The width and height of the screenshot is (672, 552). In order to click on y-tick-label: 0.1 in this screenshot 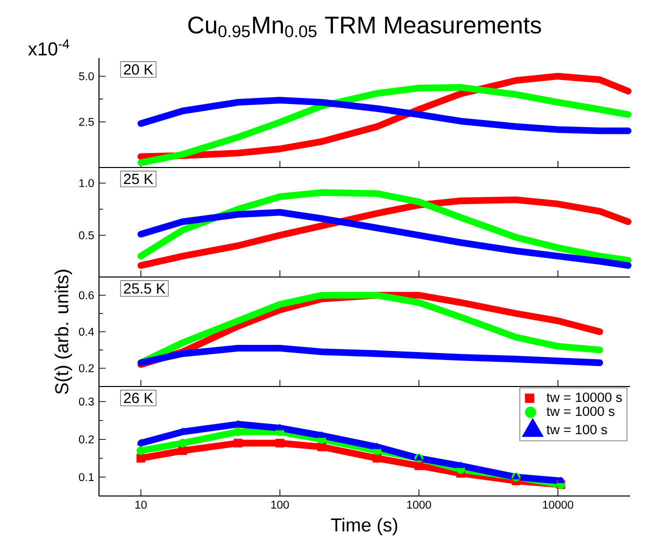, I will do `click(86, 477)`.